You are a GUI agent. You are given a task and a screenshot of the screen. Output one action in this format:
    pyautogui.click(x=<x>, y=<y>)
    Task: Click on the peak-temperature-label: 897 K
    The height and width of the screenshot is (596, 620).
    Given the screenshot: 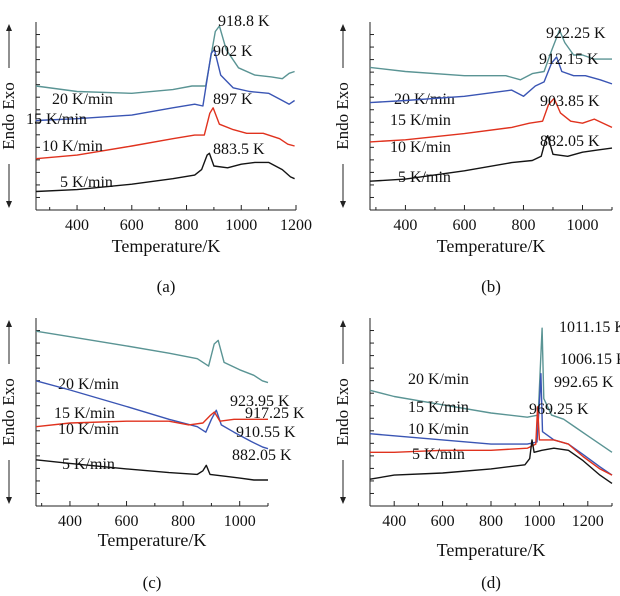 What is the action you would take?
    pyautogui.click(x=233, y=99)
    